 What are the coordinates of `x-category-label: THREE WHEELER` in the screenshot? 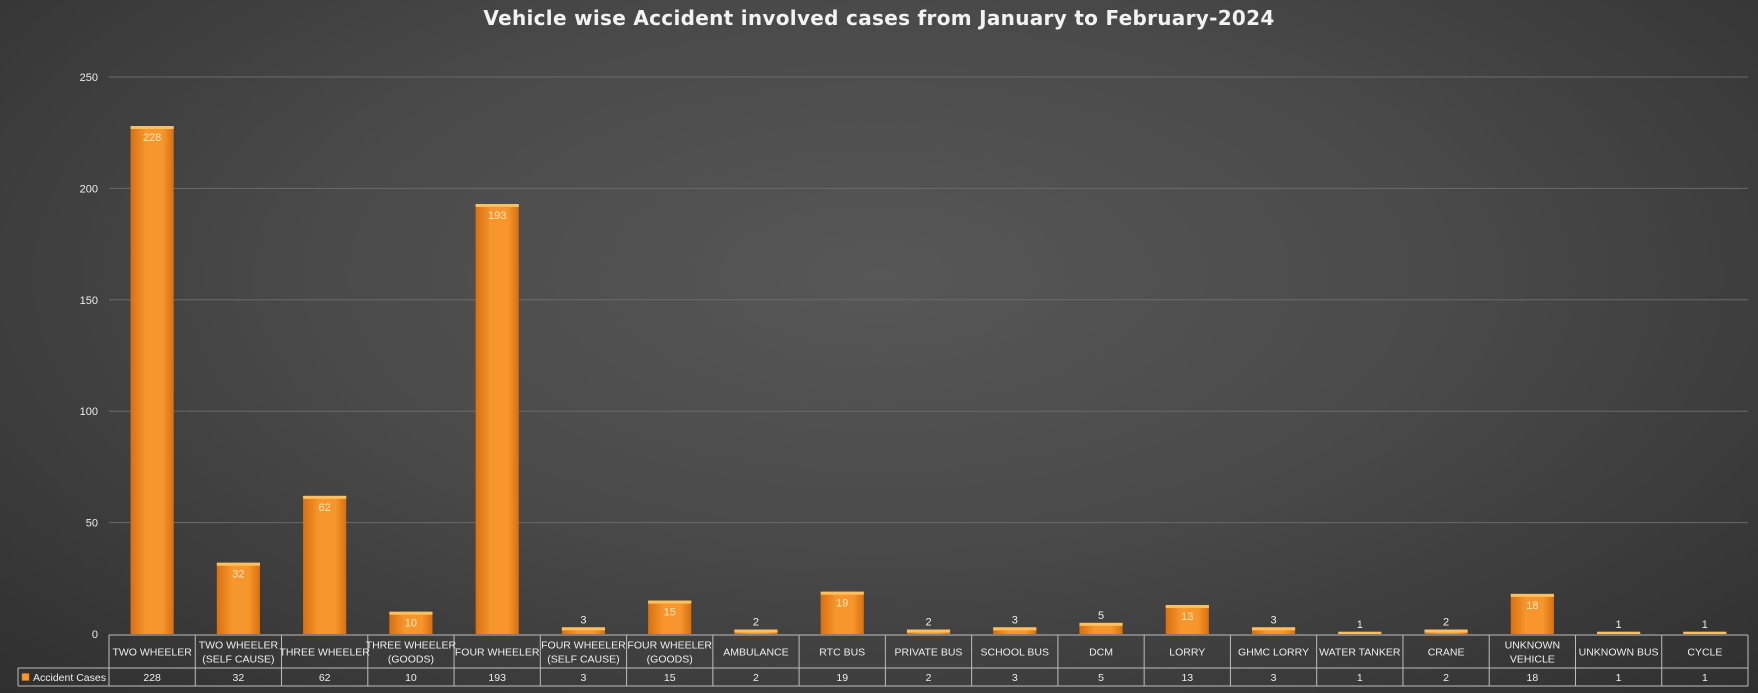 It's located at (324, 653).